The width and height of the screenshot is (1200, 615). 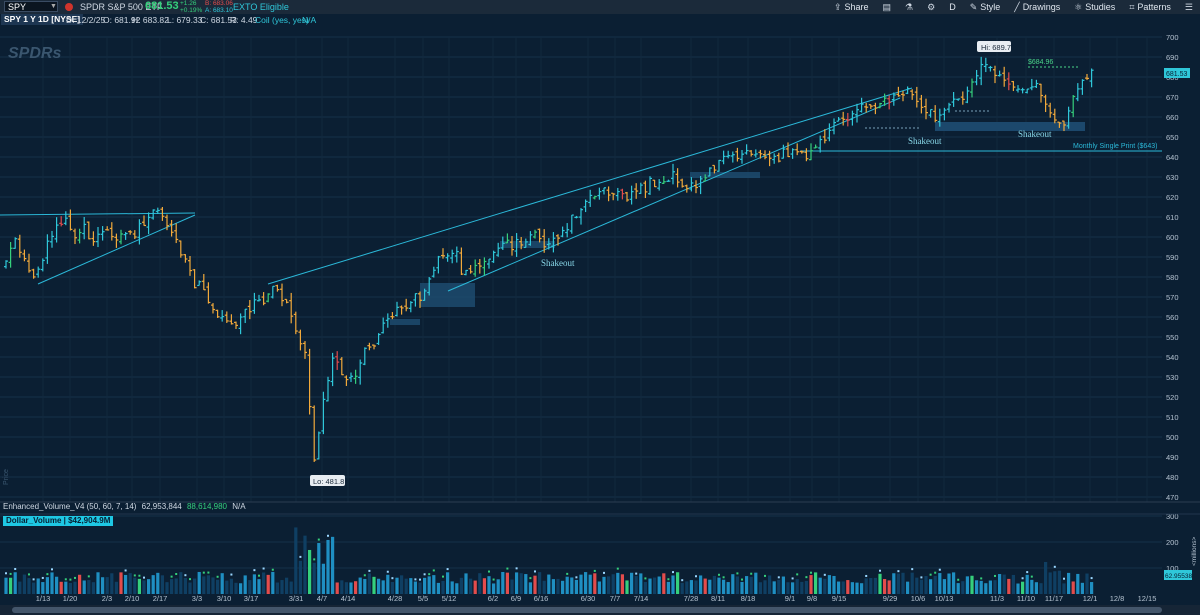 I want to click on price-tick-label: 700, so click(x=1172, y=37).